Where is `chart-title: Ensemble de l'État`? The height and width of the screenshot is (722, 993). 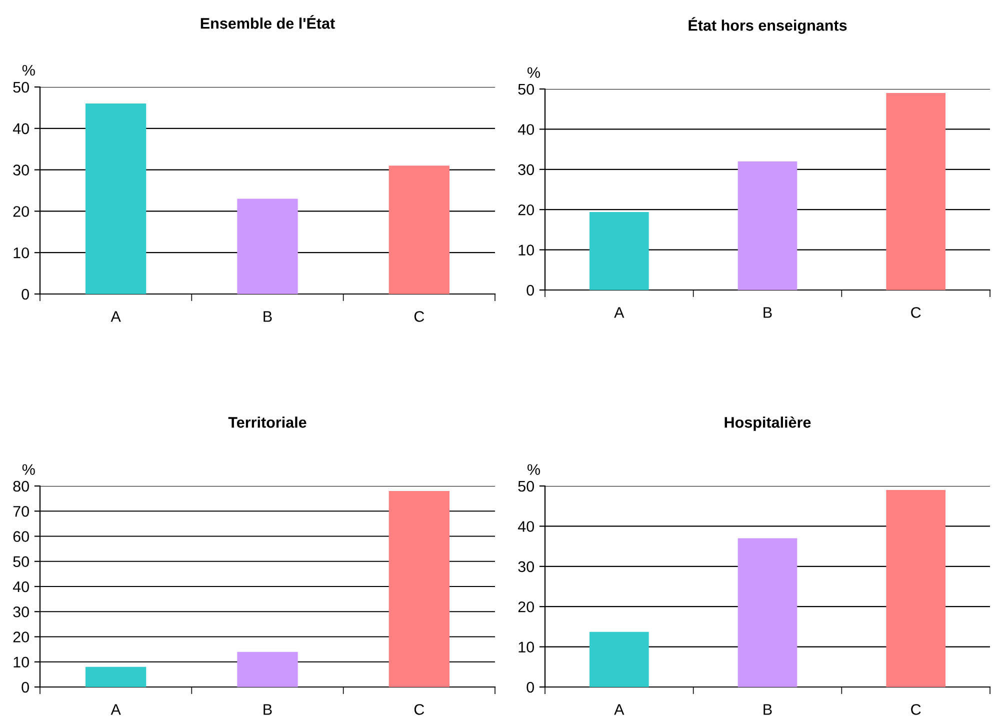
chart-title: Ensemble de l'État is located at coordinates (267, 22).